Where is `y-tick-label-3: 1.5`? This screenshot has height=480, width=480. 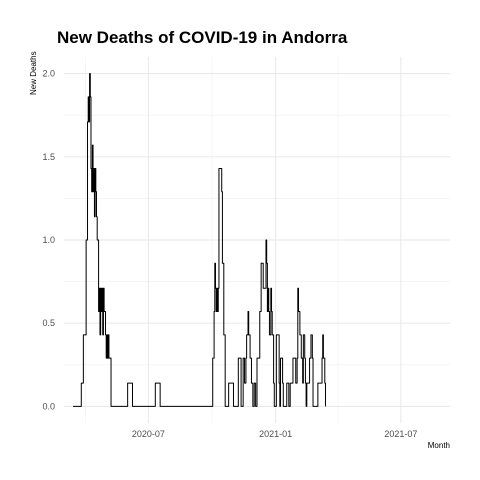 y-tick-label-3: 1.5 is located at coordinates (48, 157).